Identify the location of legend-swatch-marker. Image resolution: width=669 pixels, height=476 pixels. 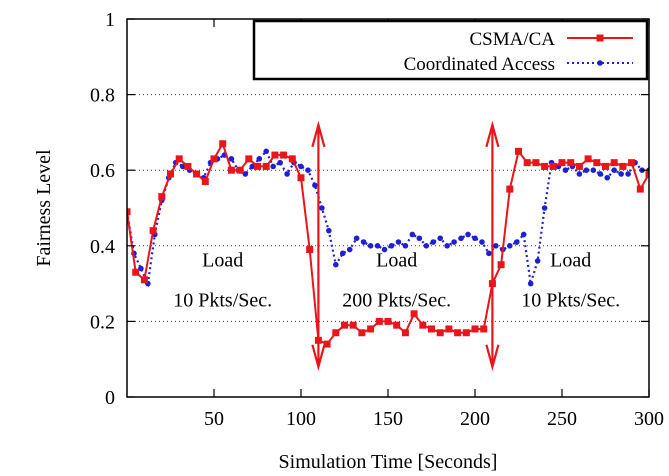
(600, 63).